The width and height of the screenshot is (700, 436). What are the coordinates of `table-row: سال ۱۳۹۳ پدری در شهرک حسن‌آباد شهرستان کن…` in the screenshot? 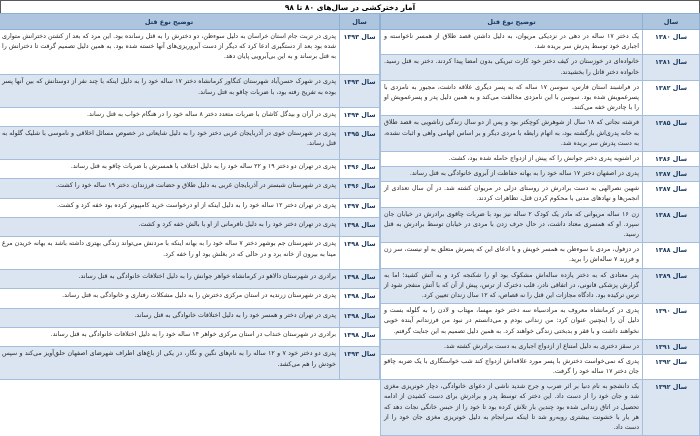 It's located at (190, 91).